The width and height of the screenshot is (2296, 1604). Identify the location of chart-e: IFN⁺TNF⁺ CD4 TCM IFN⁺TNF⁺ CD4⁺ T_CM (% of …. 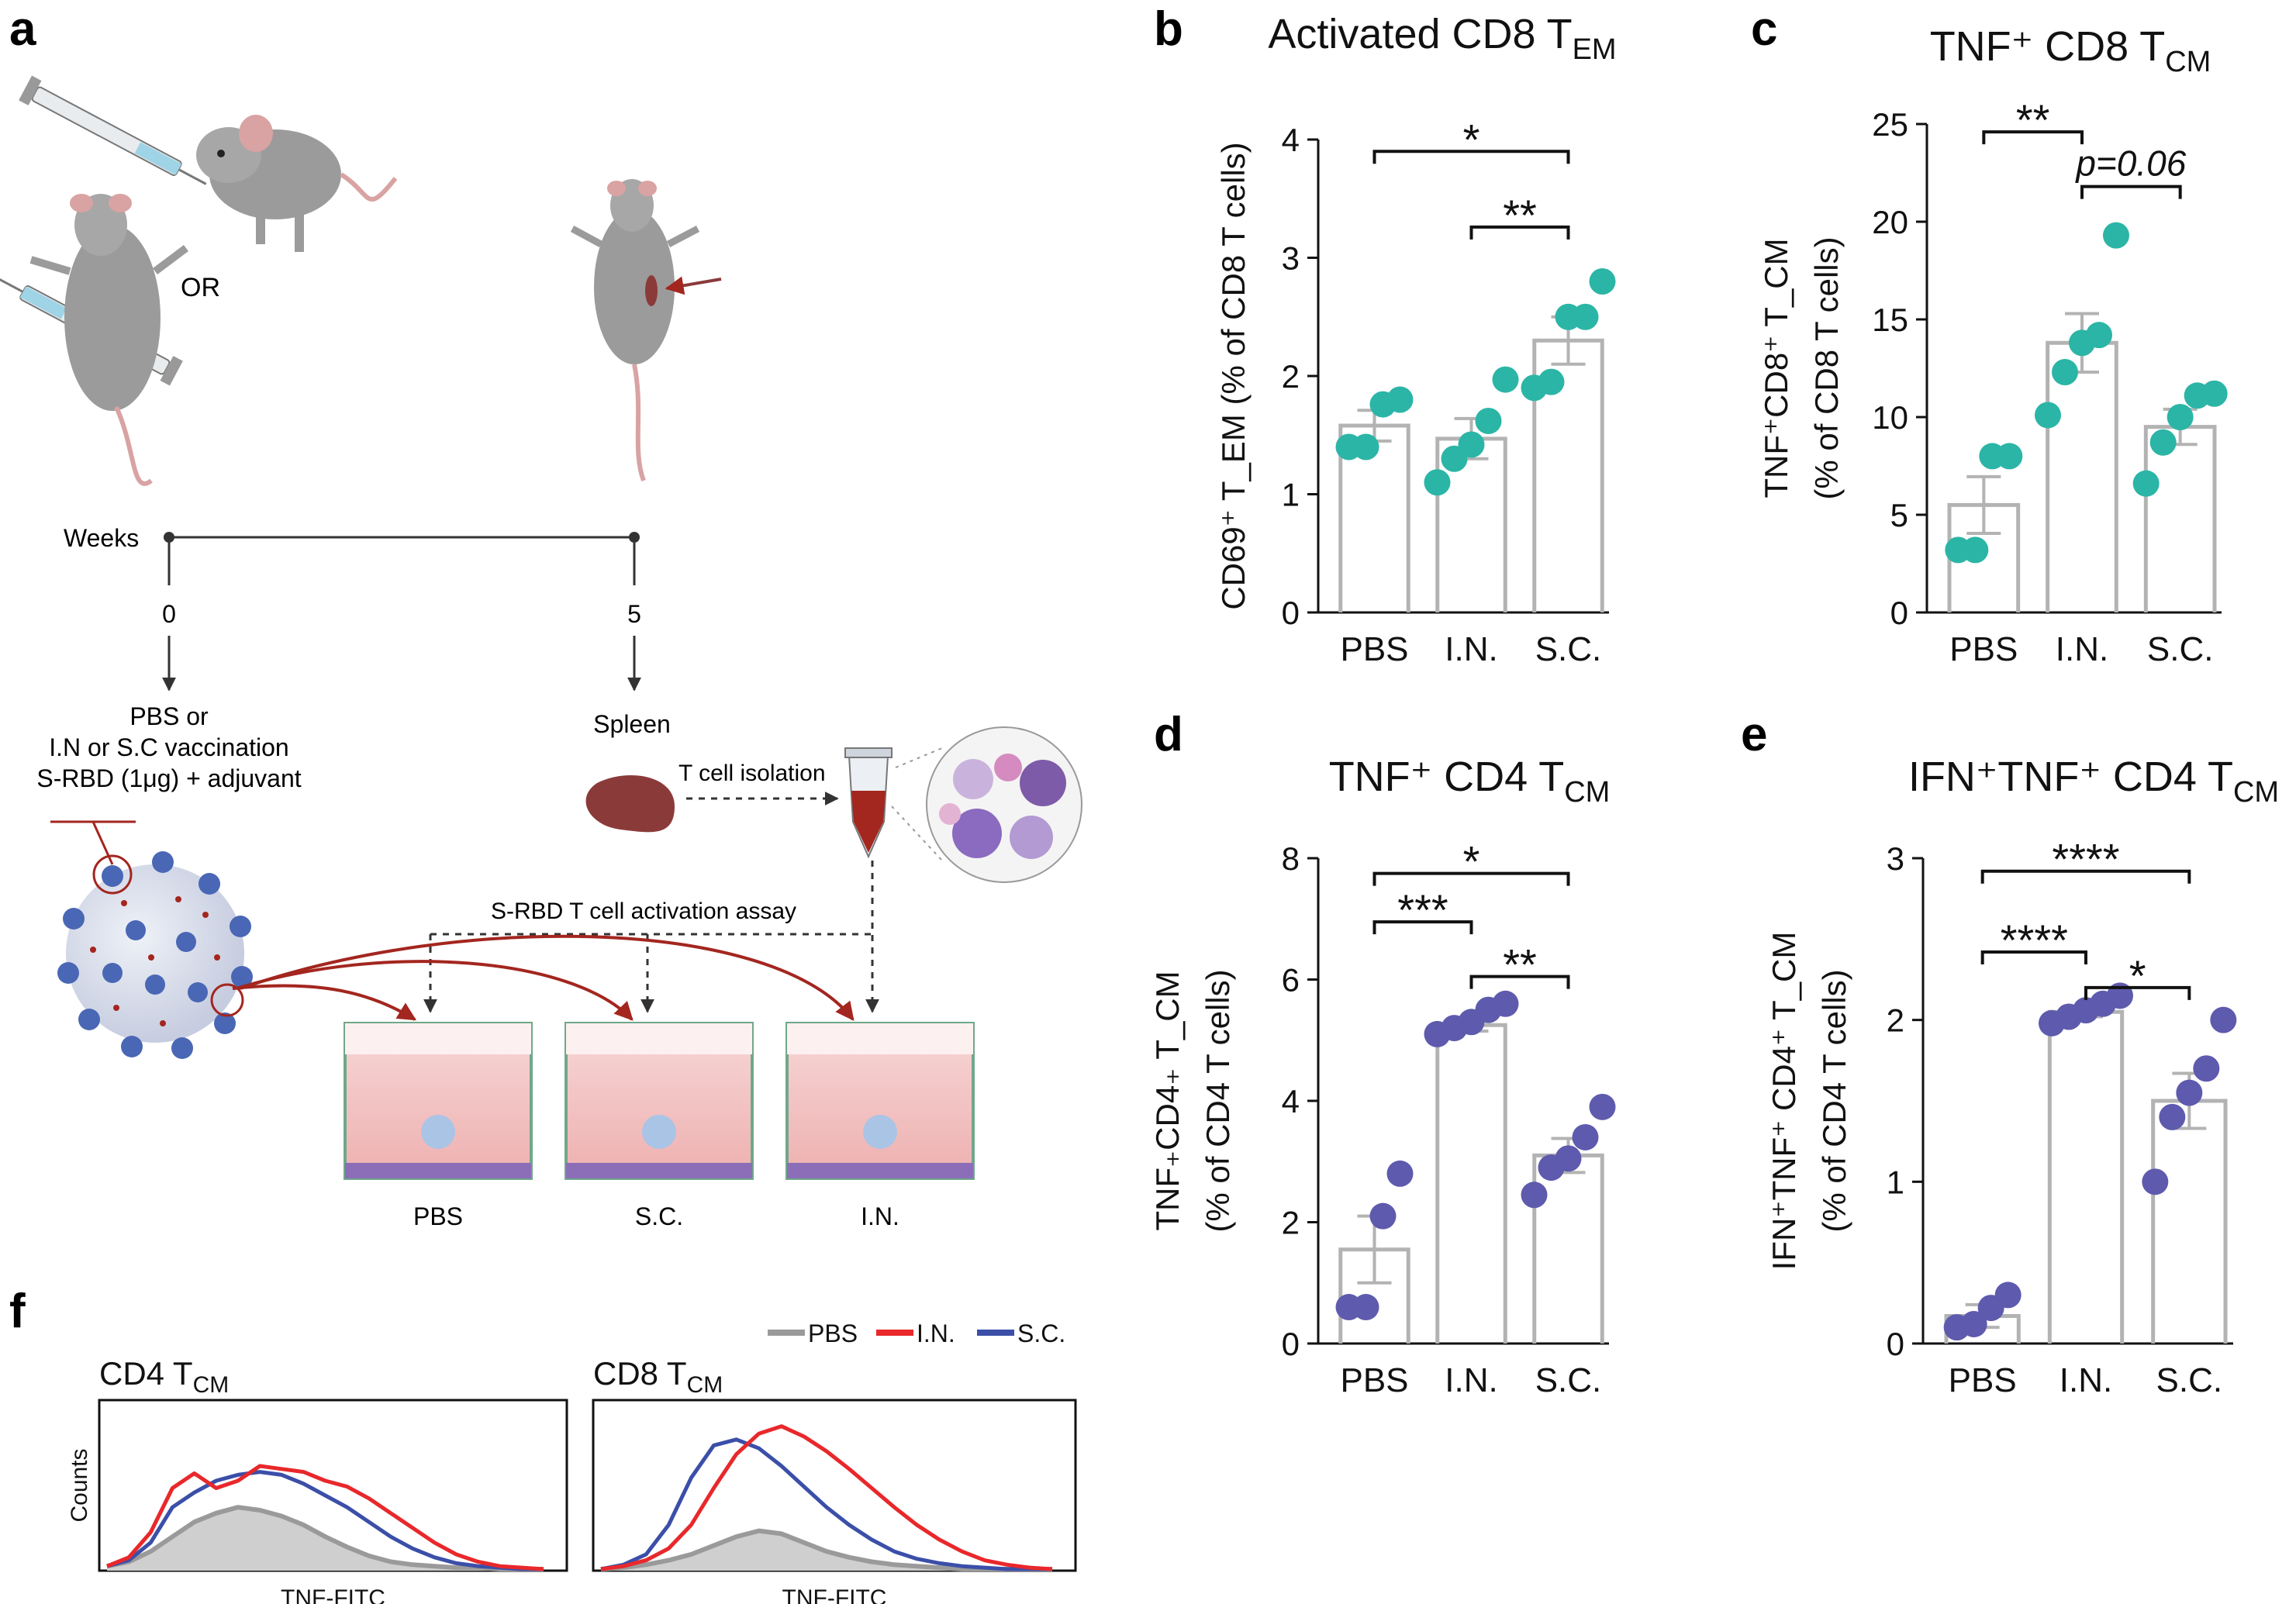
(2022, 1076).